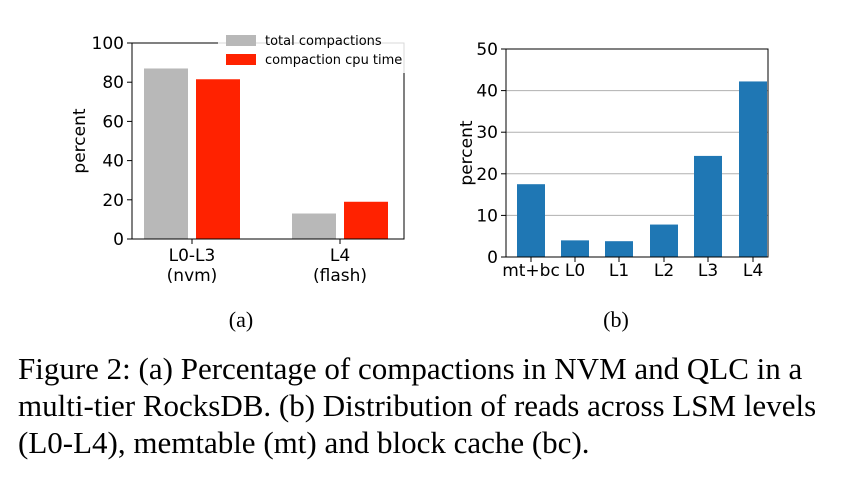 This screenshot has height=500, width=866. I want to click on chart-b-y-tick-label: 50, so click(487, 50).